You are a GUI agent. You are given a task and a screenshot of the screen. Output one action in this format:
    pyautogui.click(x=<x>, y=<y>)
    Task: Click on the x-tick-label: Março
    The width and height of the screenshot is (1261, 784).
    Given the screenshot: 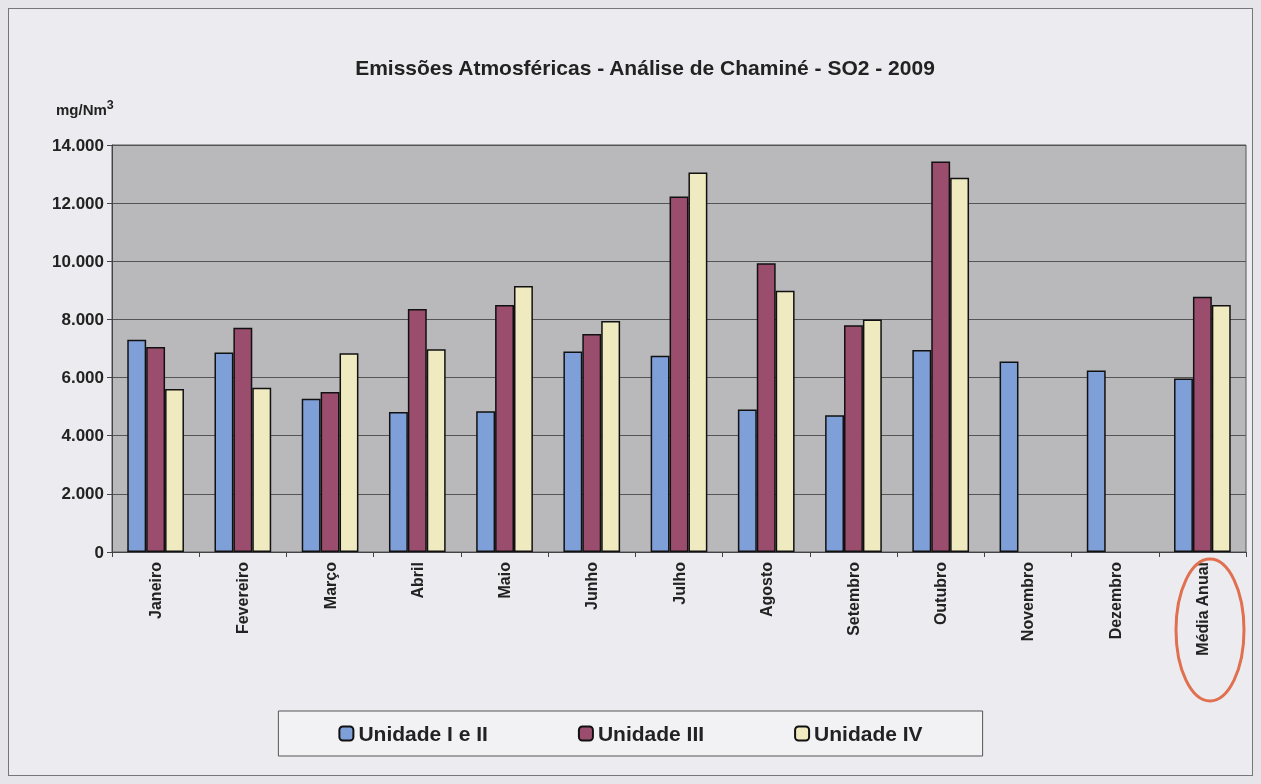 What is the action you would take?
    pyautogui.click(x=330, y=585)
    